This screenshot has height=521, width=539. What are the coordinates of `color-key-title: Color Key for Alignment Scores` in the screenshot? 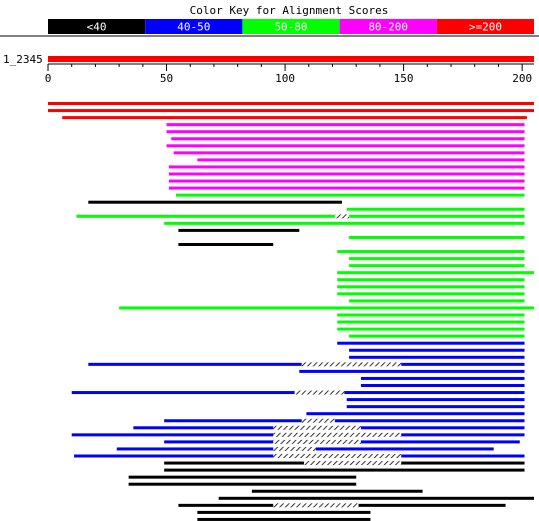 It's located at (289, 10).